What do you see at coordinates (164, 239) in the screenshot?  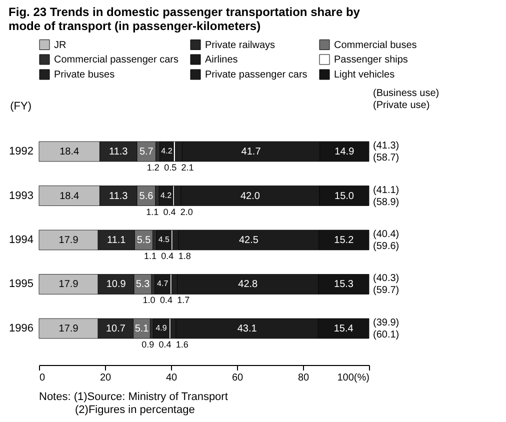 I see `data-label: 4.5` at bounding box center [164, 239].